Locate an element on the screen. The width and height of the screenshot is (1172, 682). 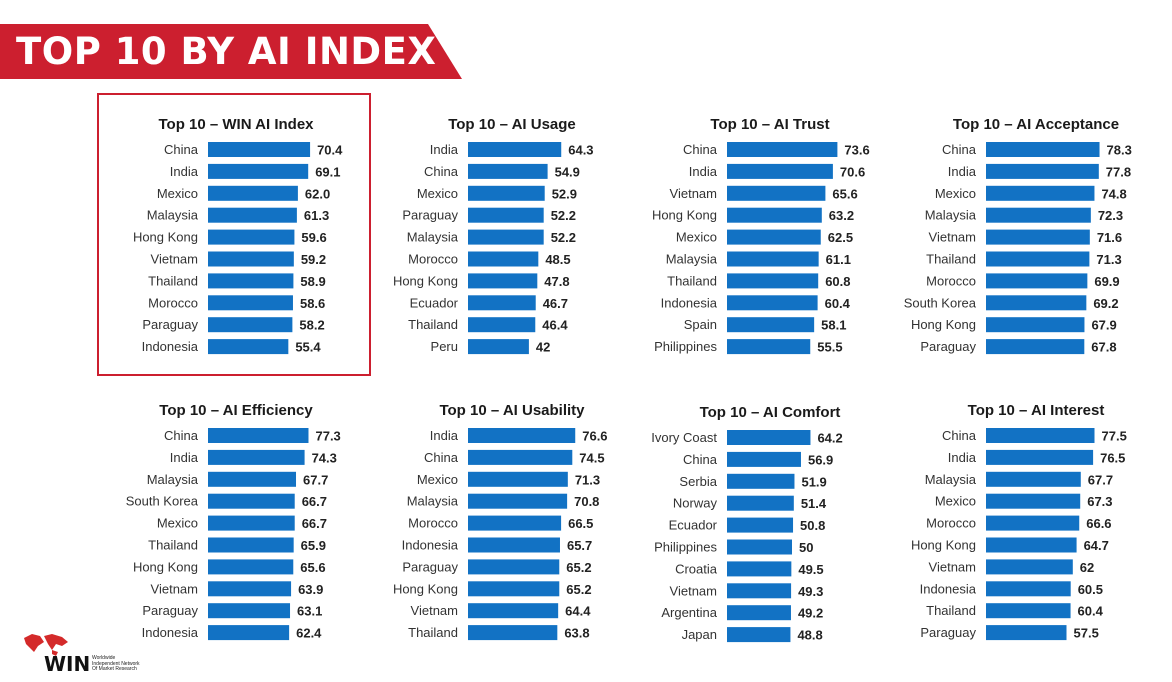
value-label: 76.5 is located at coordinates (1112, 457).